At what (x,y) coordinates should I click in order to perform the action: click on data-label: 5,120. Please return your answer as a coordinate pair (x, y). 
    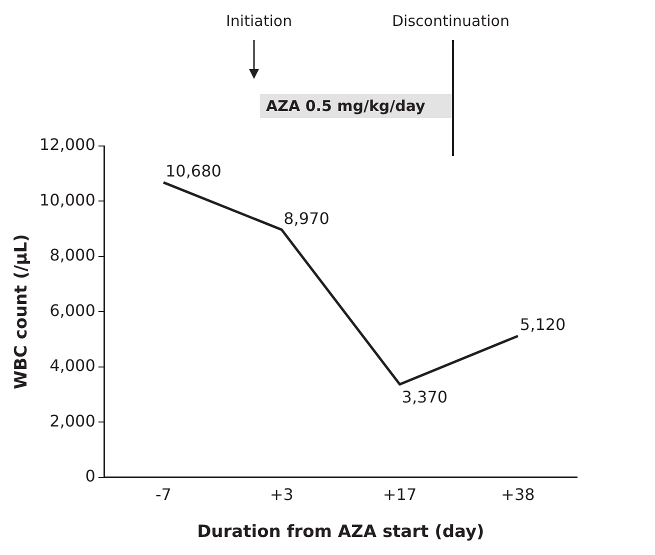
    Looking at the image, I should click on (543, 324).